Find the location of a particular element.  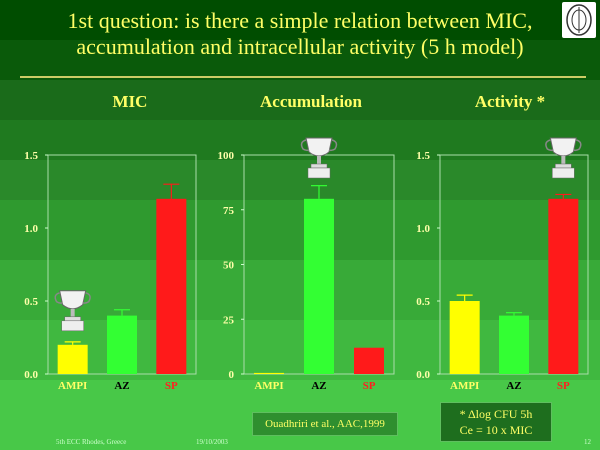

accumulation-y-tick-label: 25 is located at coordinates (229, 320).